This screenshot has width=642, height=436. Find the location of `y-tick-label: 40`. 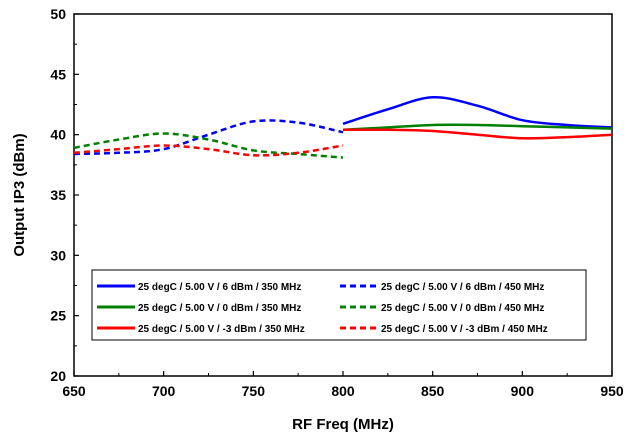

y-tick-label: 40 is located at coordinates (58, 135).